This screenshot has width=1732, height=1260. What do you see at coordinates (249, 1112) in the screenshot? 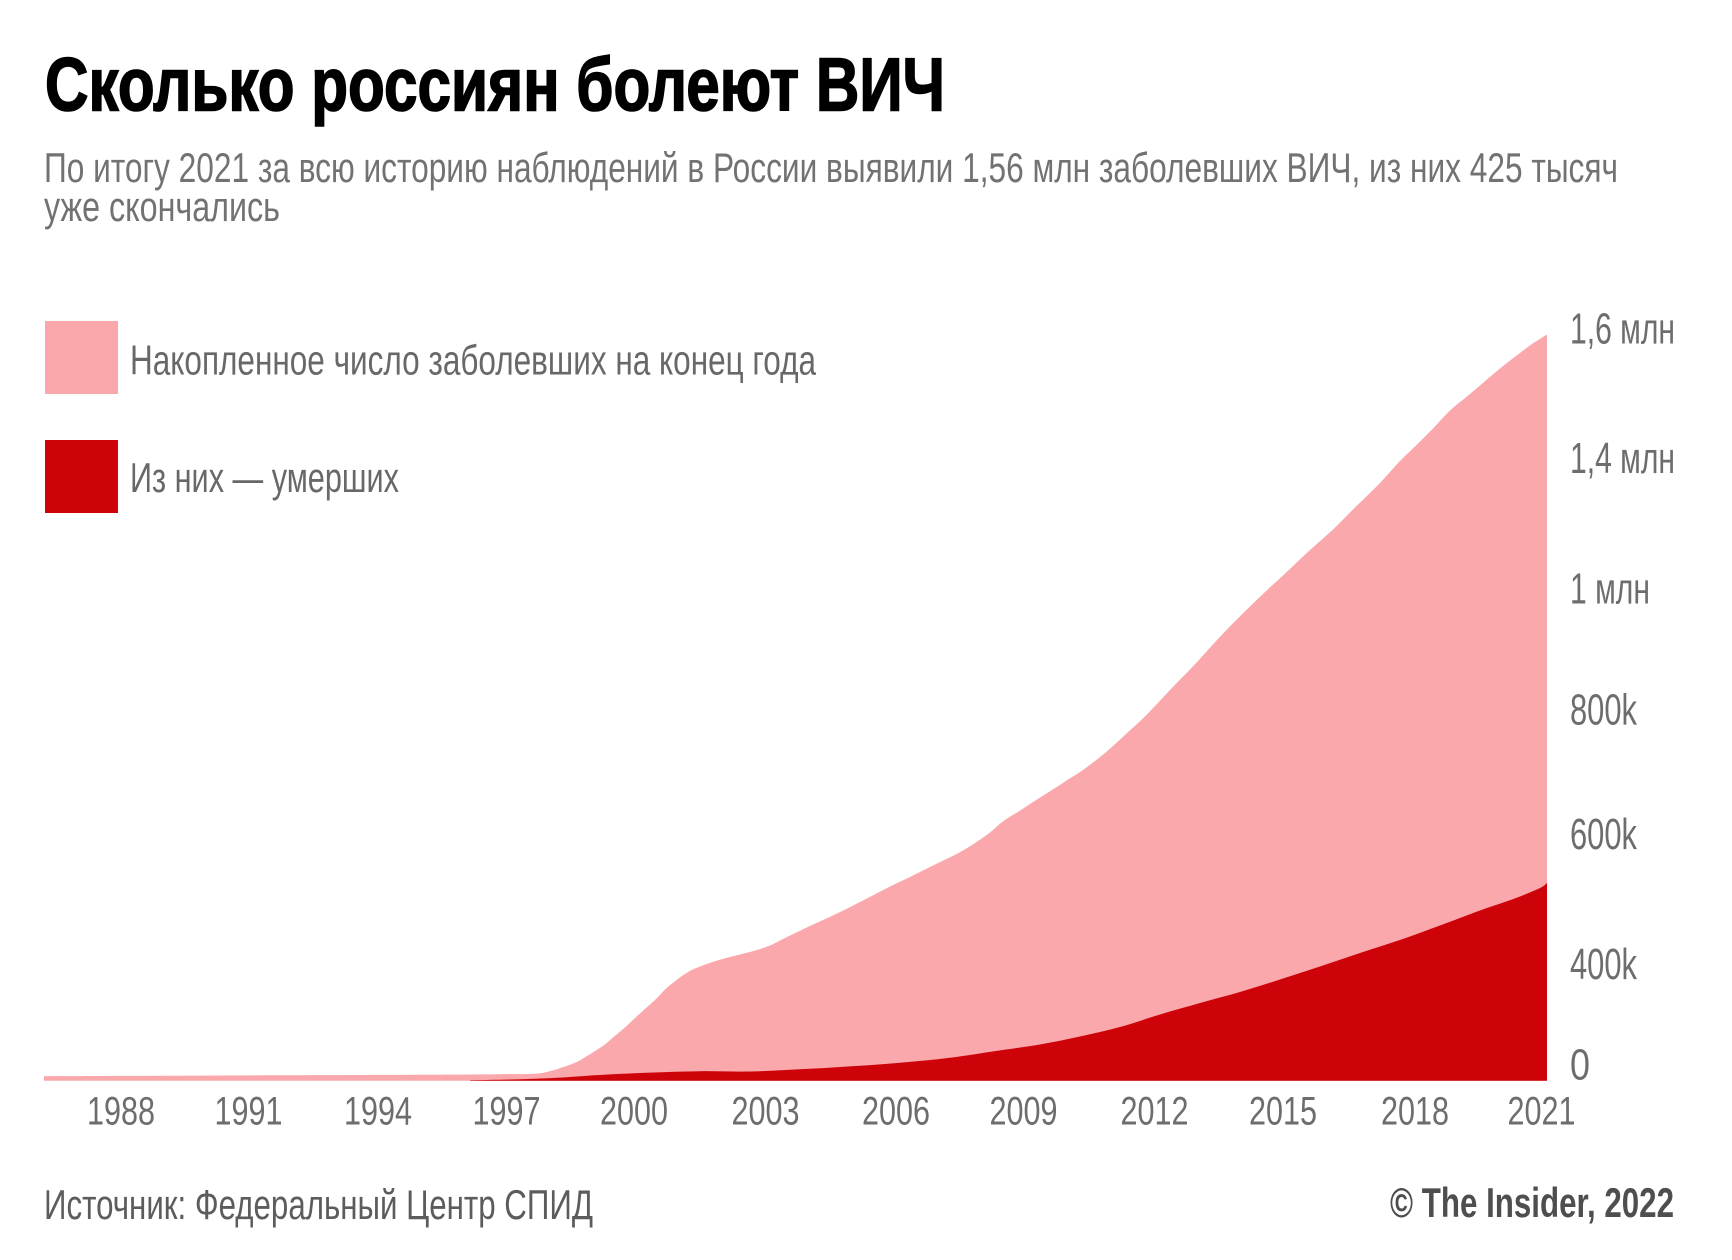
I see `svg-text: 1991` at bounding box center [249, 1112].